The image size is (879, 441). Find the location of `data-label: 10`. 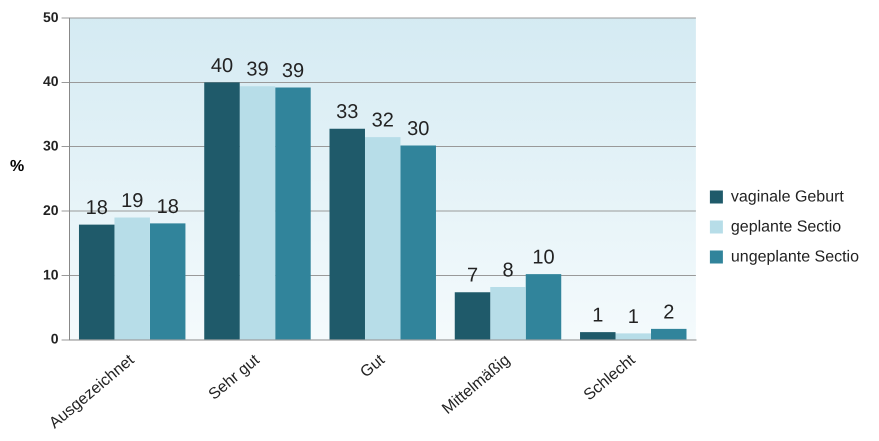

data-label: 10 is located at coordinates (543, 257).